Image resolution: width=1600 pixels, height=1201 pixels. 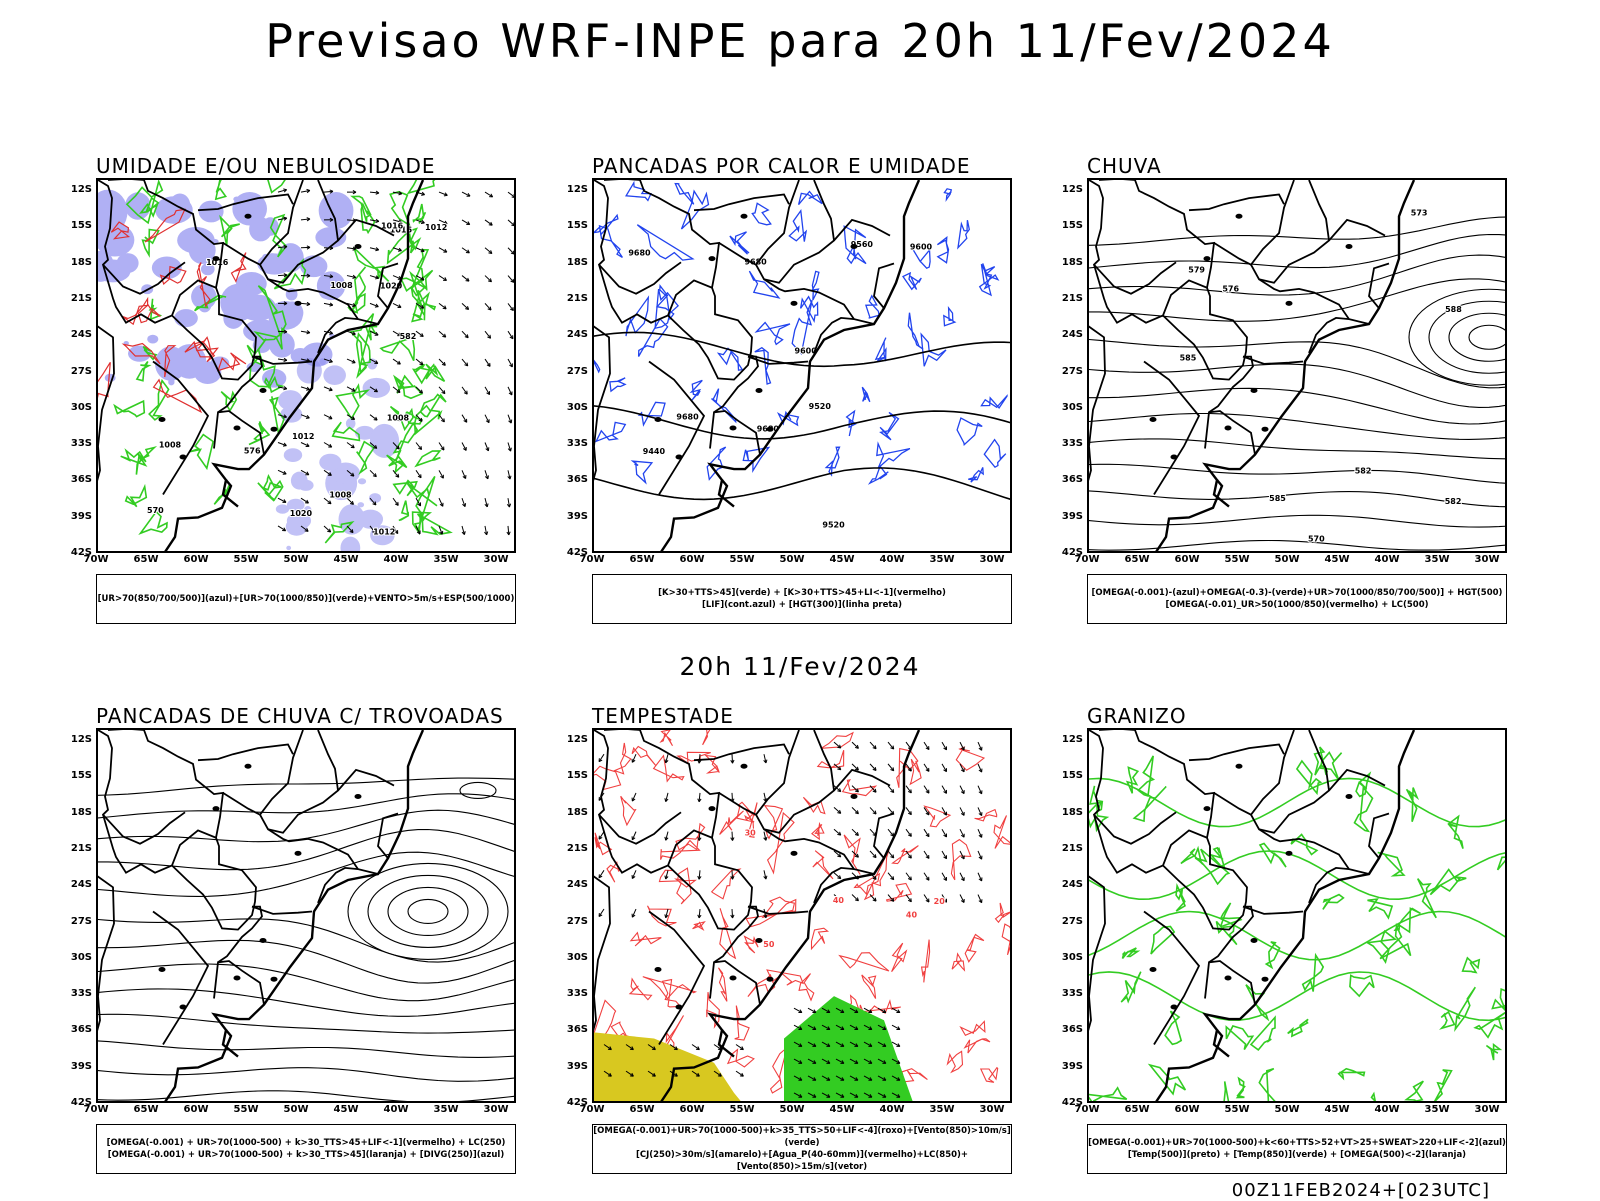 I want to click on latitude-tick-label: 18S, so click(x=1072, y=262).